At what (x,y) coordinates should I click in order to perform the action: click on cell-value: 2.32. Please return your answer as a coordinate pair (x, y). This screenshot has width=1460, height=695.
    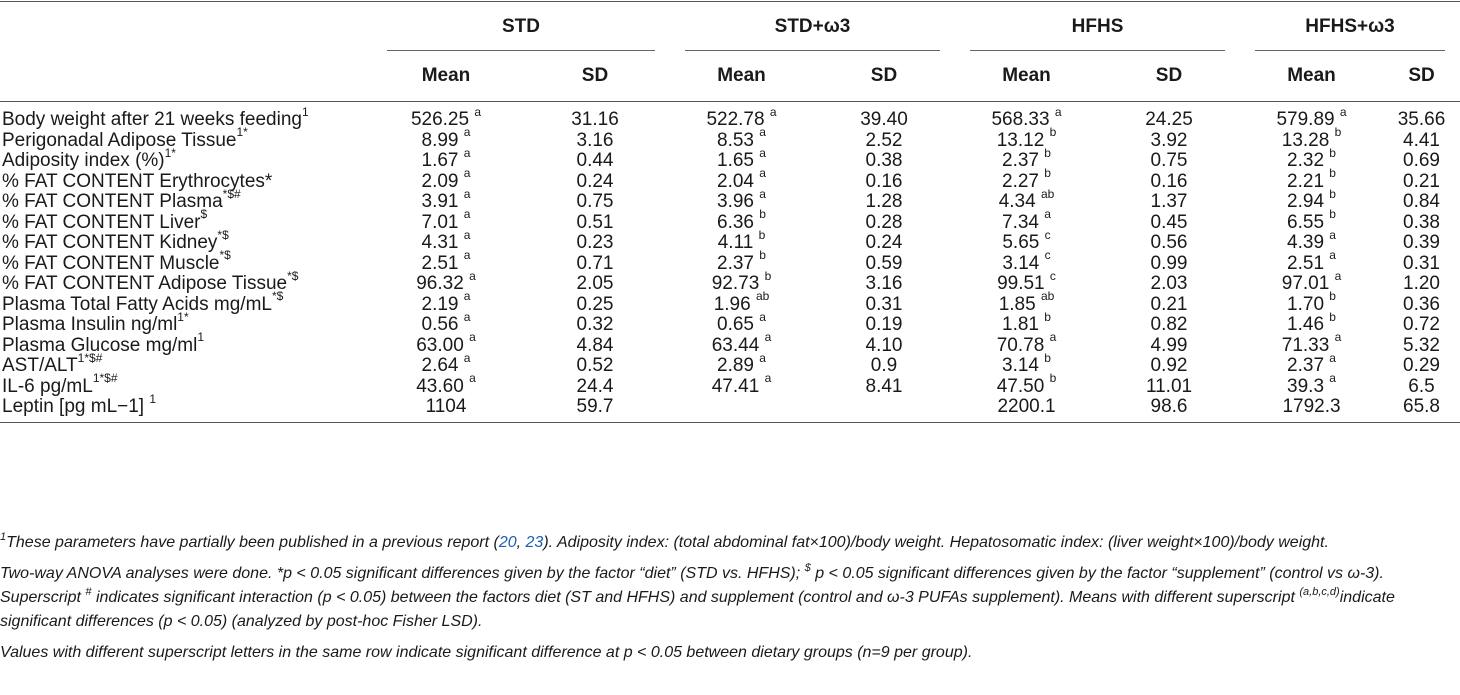
    Looking at the image, I should click on (1306, 160).